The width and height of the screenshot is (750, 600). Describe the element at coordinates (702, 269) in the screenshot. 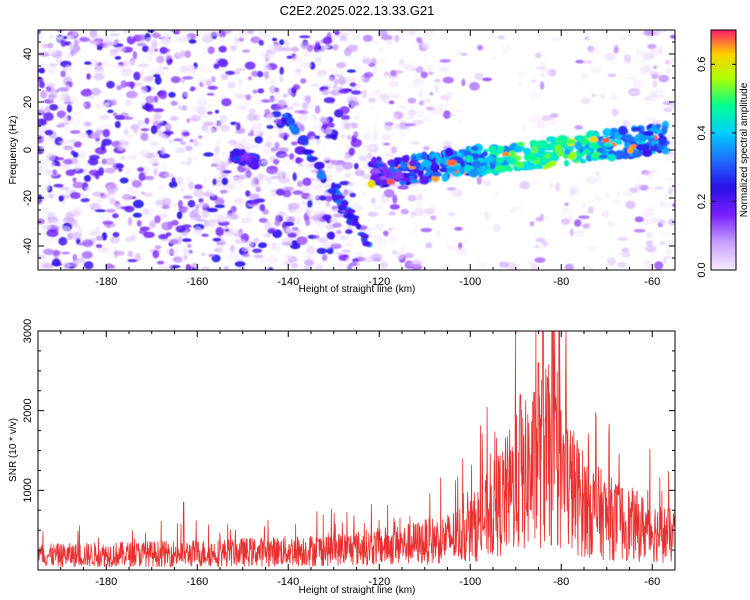

I see `colorbar-tick-label: 0.0` at that location.